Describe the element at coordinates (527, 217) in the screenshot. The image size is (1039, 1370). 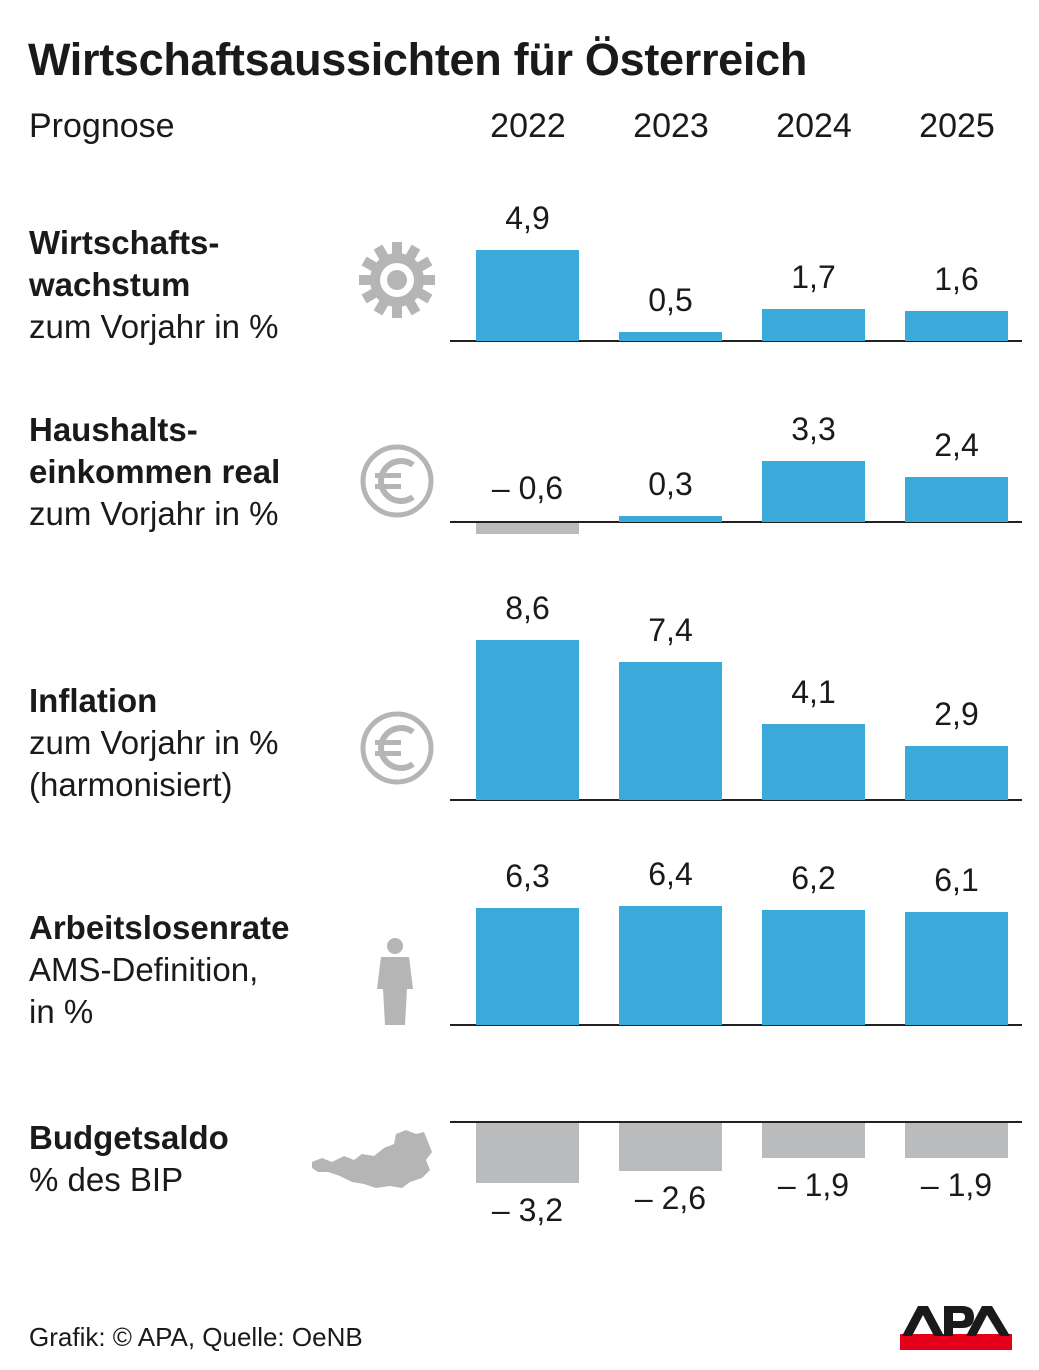
I see `data-label: 4,9` at that location.